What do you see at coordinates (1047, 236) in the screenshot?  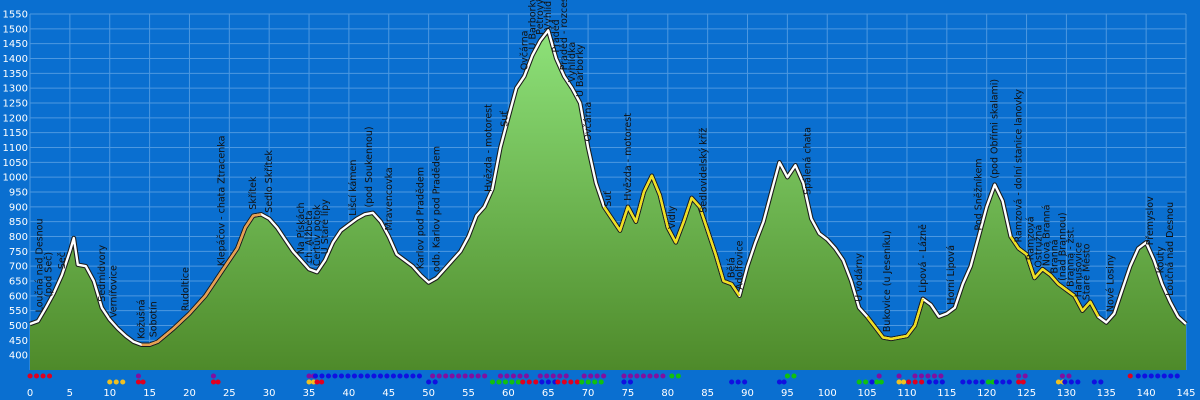 I see `waypoint-label: Nová Branná` at bounding box center [1047, 236].